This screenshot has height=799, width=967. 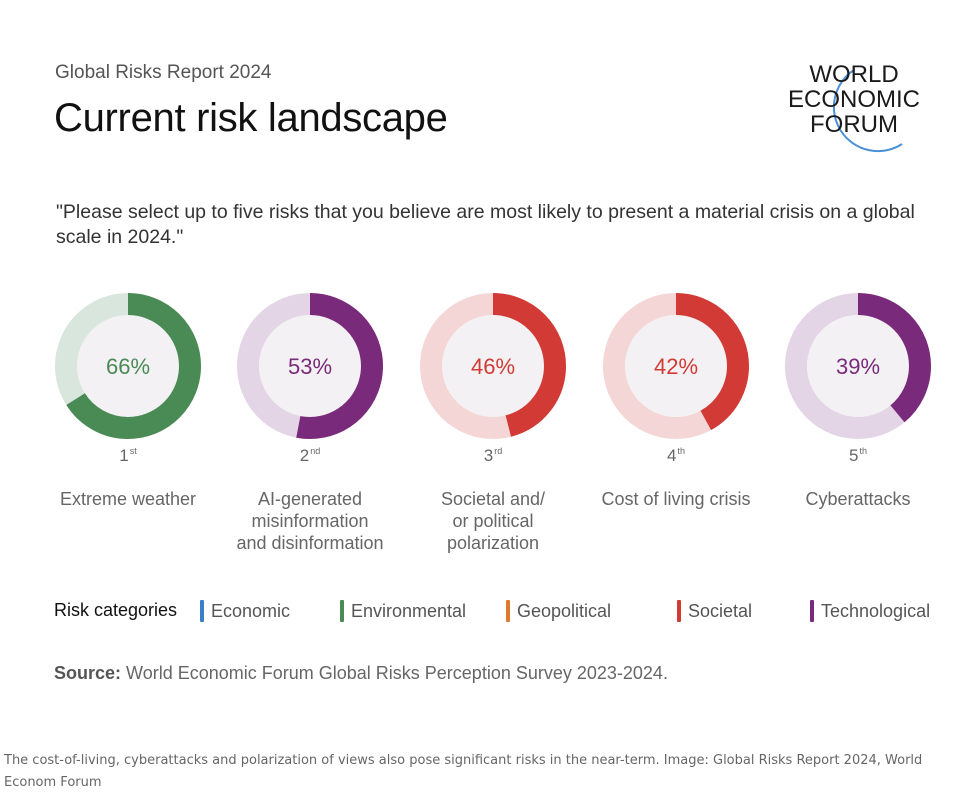 What do you see at coordinates (310, 543) in the screenshot?
I see `risk-label-line: and disinformation` at bounding box center [310, 543].